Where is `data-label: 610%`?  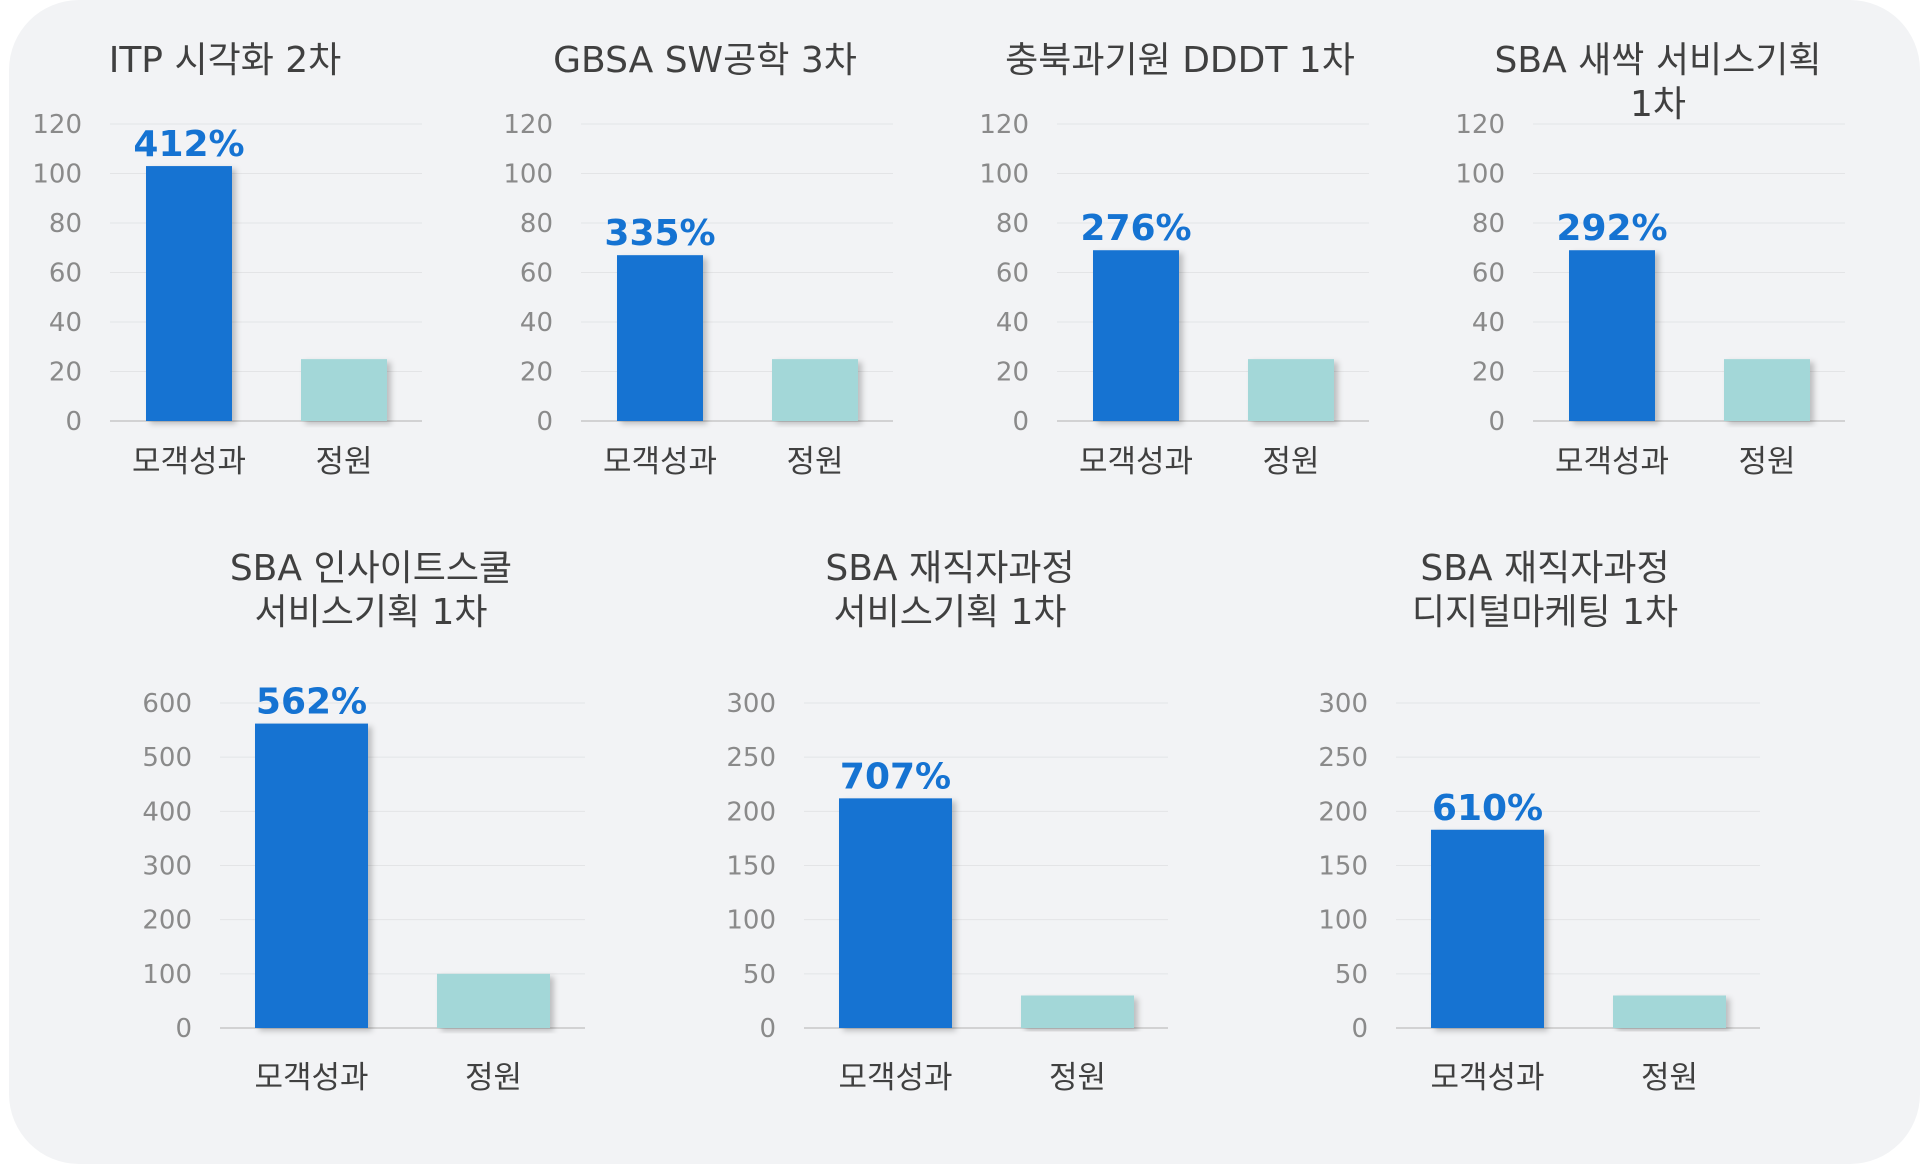 data-label: 610% is located at coordinates (1487, 808).